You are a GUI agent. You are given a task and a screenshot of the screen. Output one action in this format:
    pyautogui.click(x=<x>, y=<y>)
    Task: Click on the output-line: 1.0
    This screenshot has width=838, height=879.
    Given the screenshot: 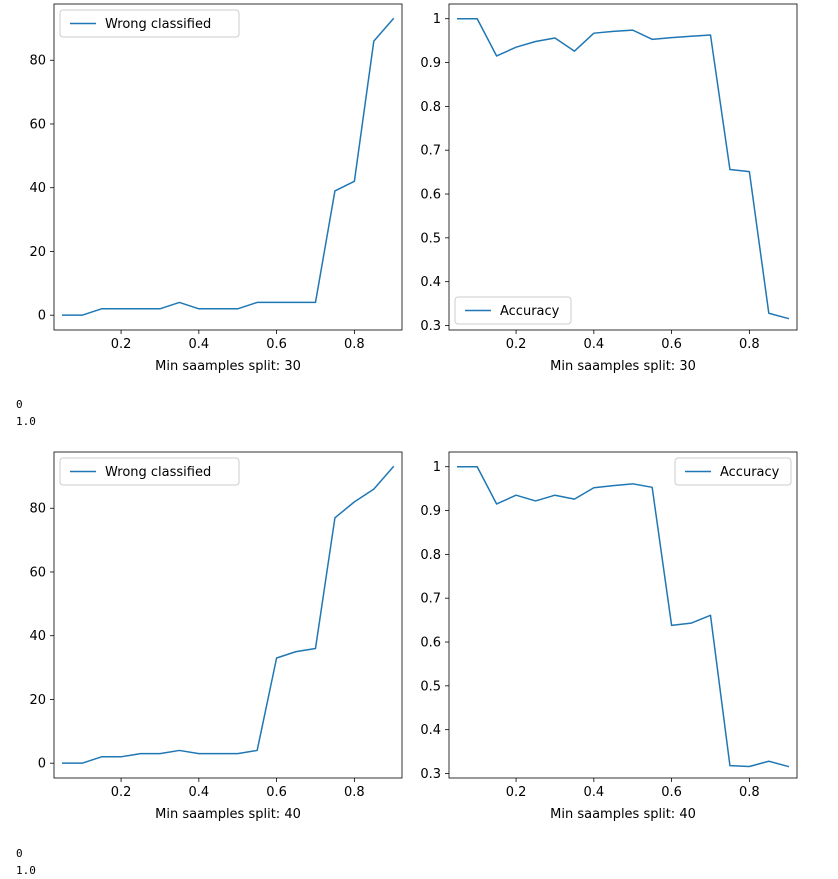 What is the action you would take?
    pyautogui.click(x=26, y=421)
    